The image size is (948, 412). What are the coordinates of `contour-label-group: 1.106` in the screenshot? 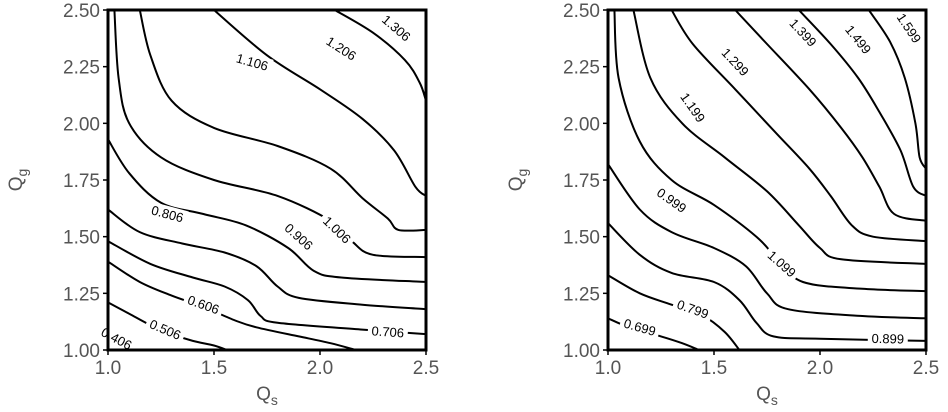 It's located at (252, 62).